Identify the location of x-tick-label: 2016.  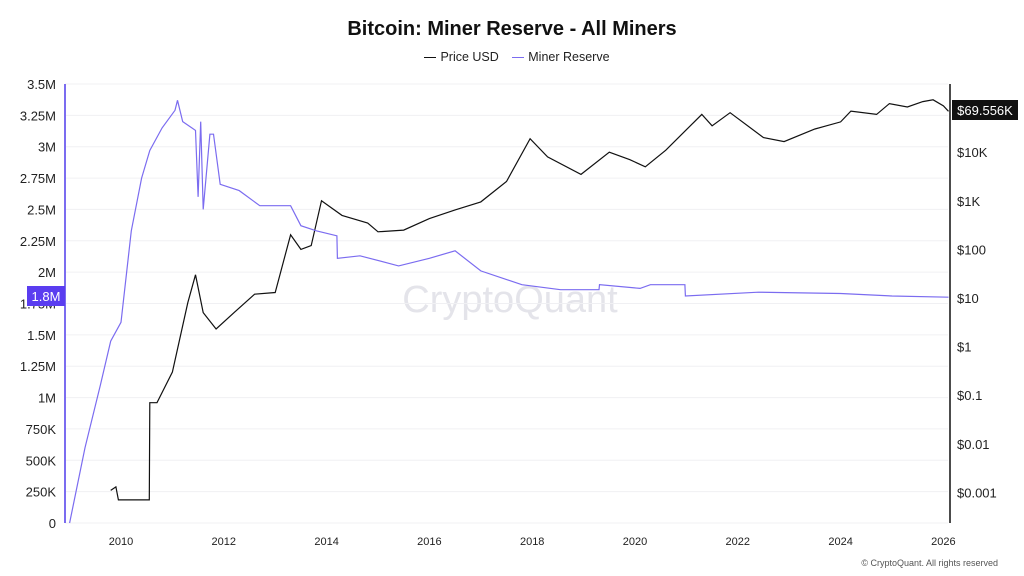
(429, 542).